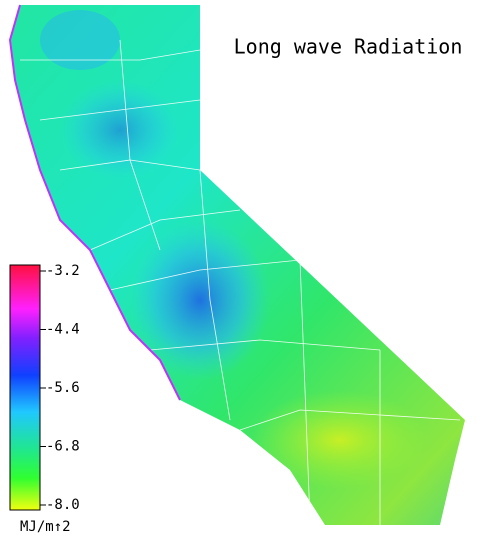 Image resolution: width=500 pixels, height=550 pixels. Describe the element at coordinates (45, 527) in the screenshot. I see `colorbar-unit: MJ/m↑2` at that location.